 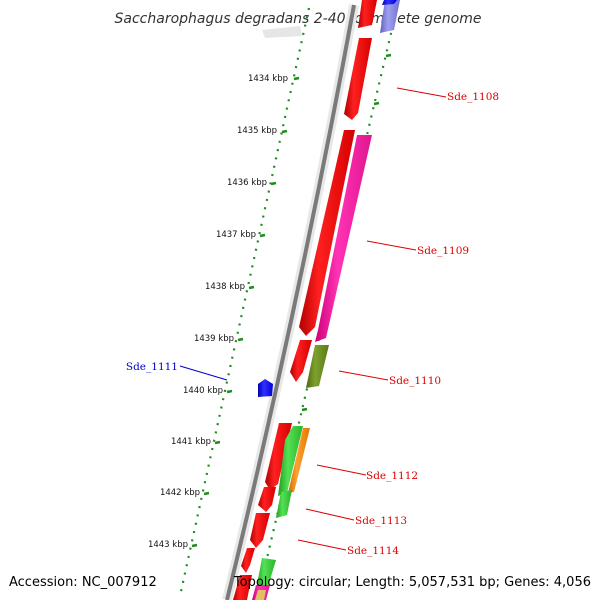 What do you see at coordinates (180, 493) in the screenshot?
I see `tick-label: 1442 kbp` at bounding box center [180, 493].